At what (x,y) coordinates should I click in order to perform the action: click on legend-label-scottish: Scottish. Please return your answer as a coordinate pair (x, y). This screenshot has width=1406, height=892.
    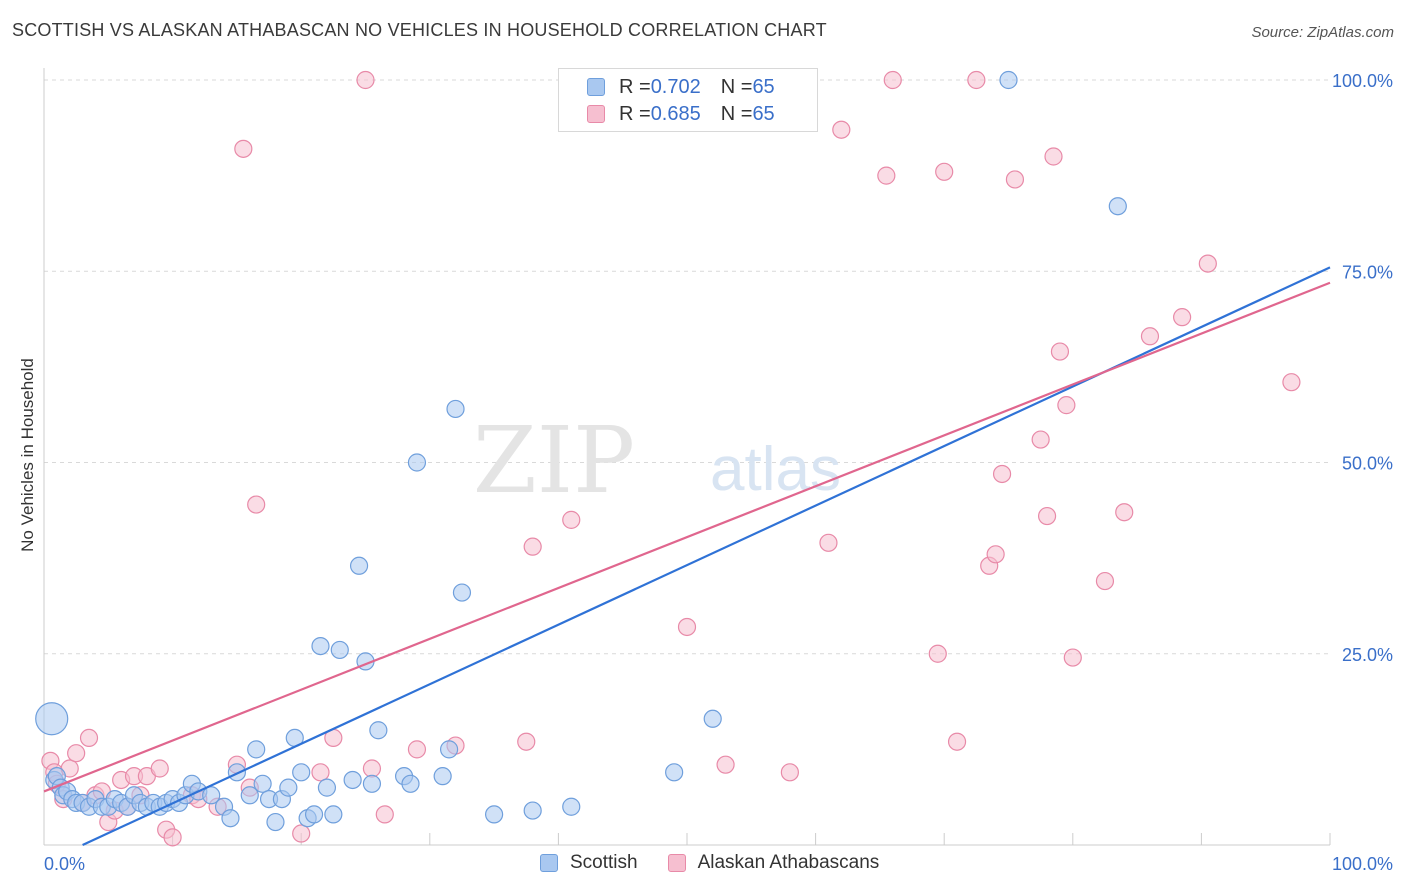
    Looking at the image, I should click on (604, 862).